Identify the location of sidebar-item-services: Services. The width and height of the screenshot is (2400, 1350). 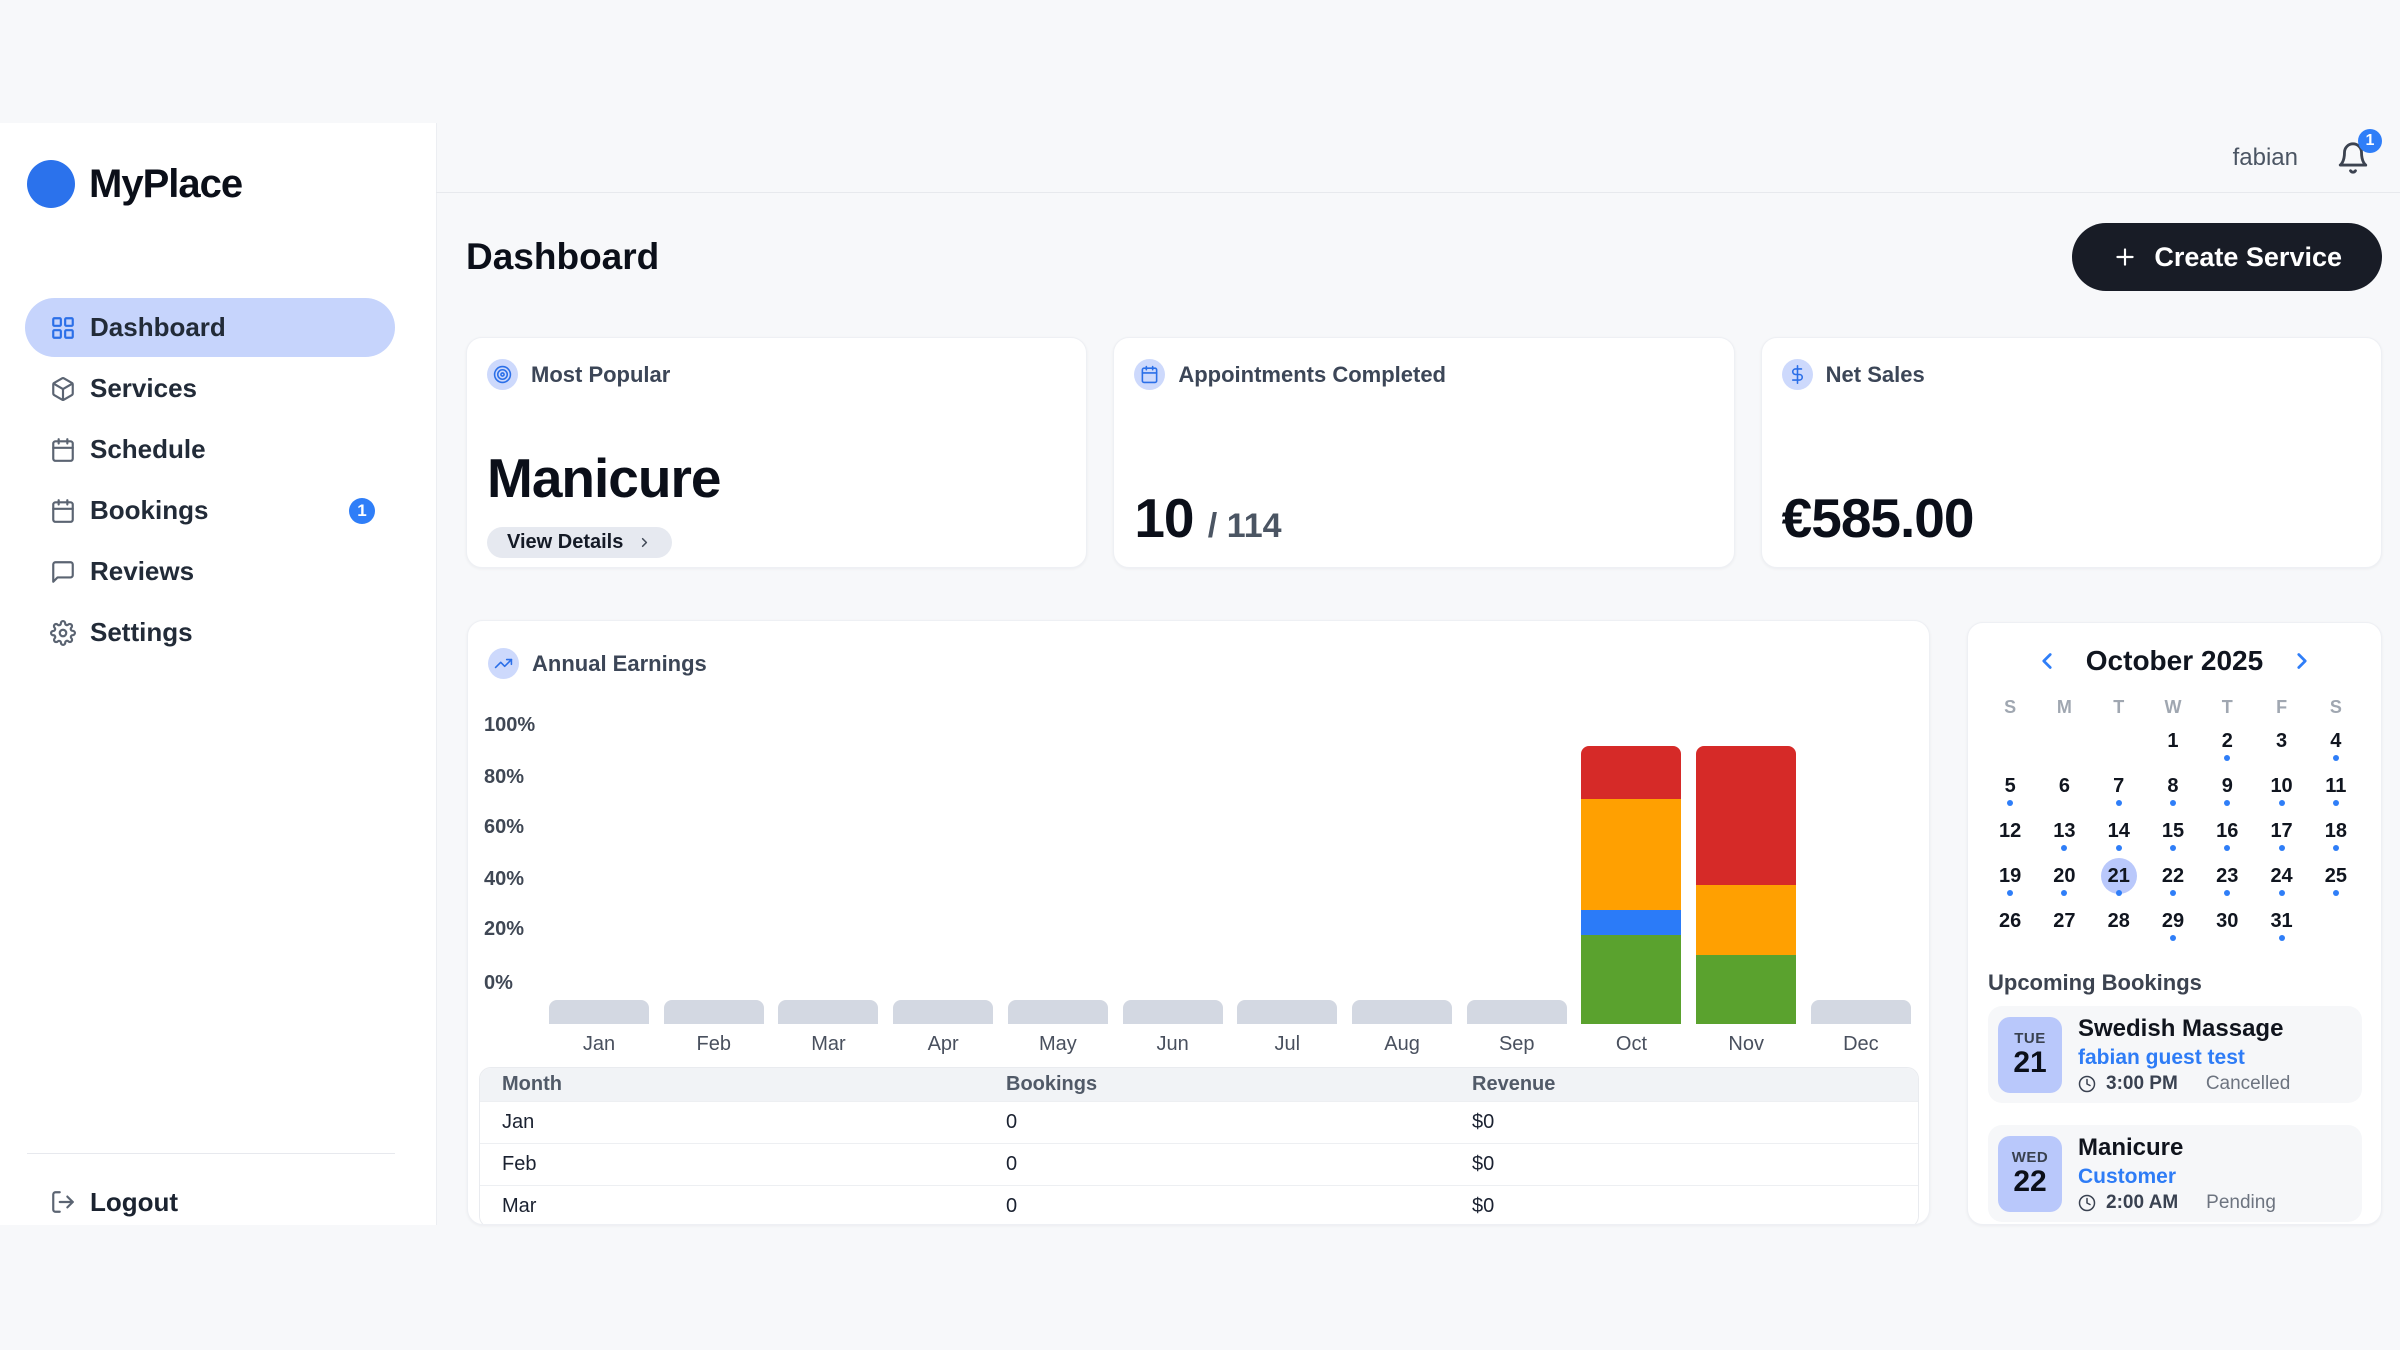
(210, 388).